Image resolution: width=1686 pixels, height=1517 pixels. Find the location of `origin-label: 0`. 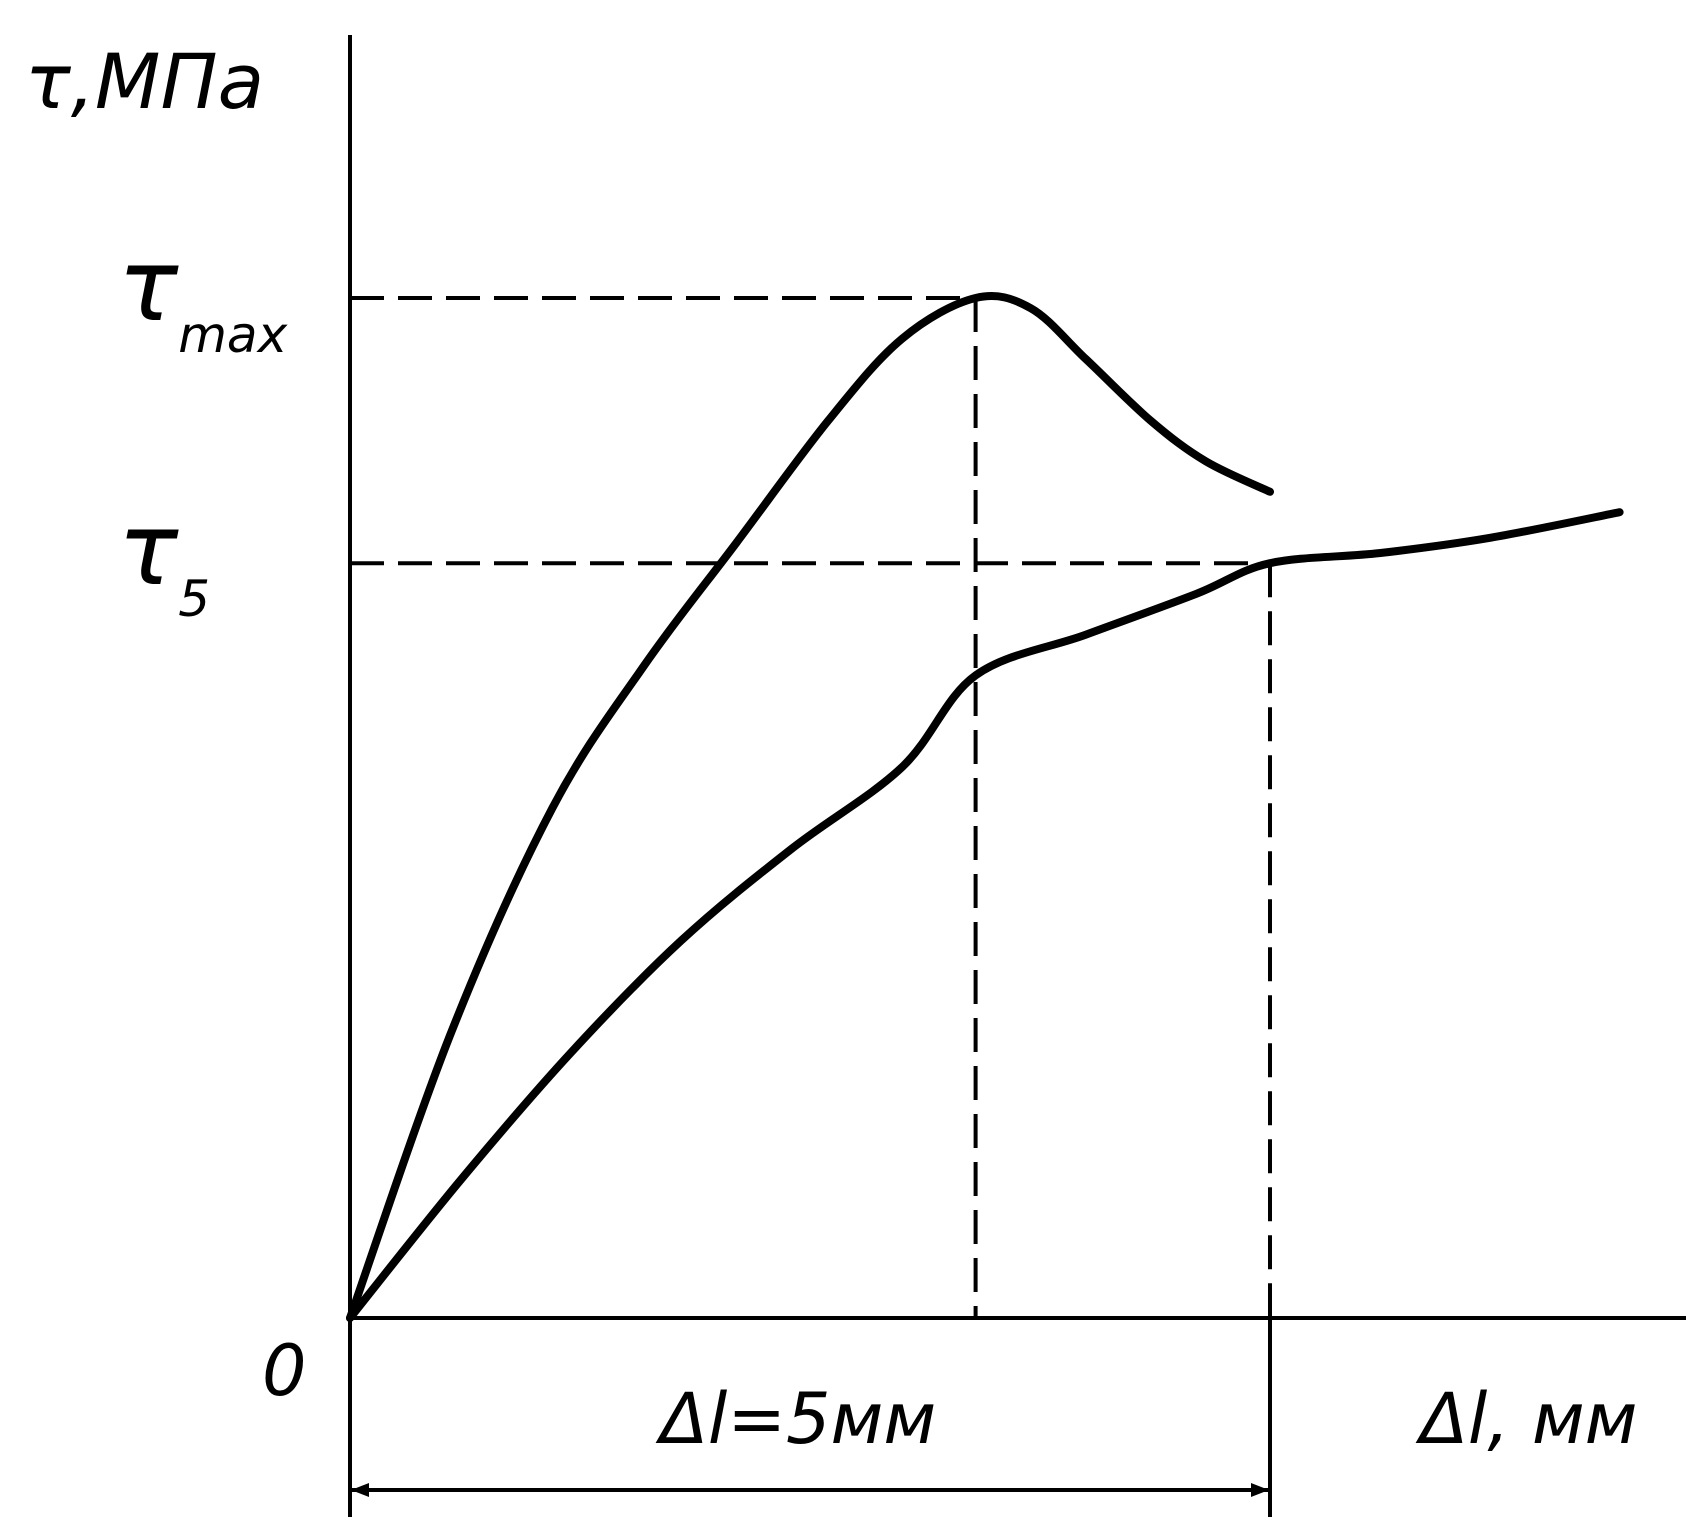

origin-label: 0 is located at coordinates (284, 1371).